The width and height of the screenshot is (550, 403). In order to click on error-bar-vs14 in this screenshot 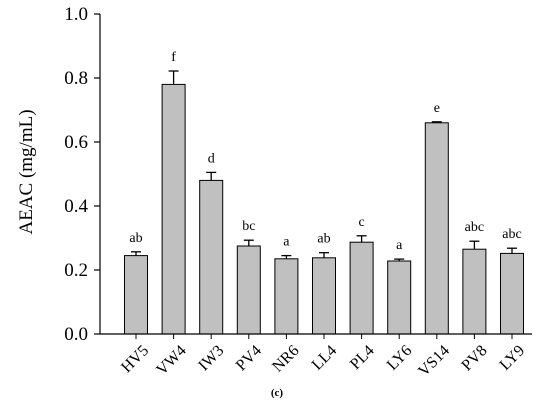, I will do `click(436, 122)`.